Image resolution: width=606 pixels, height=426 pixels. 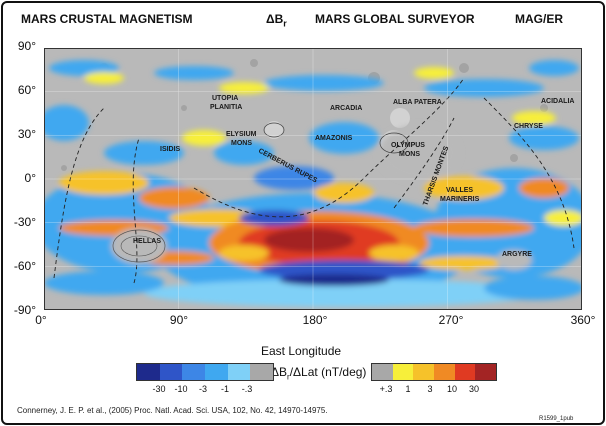 What do you see at coordinates (528, 126) in the screenshot?
I see `place-chryse: CHRYSE` at bounding box center [528, 126].